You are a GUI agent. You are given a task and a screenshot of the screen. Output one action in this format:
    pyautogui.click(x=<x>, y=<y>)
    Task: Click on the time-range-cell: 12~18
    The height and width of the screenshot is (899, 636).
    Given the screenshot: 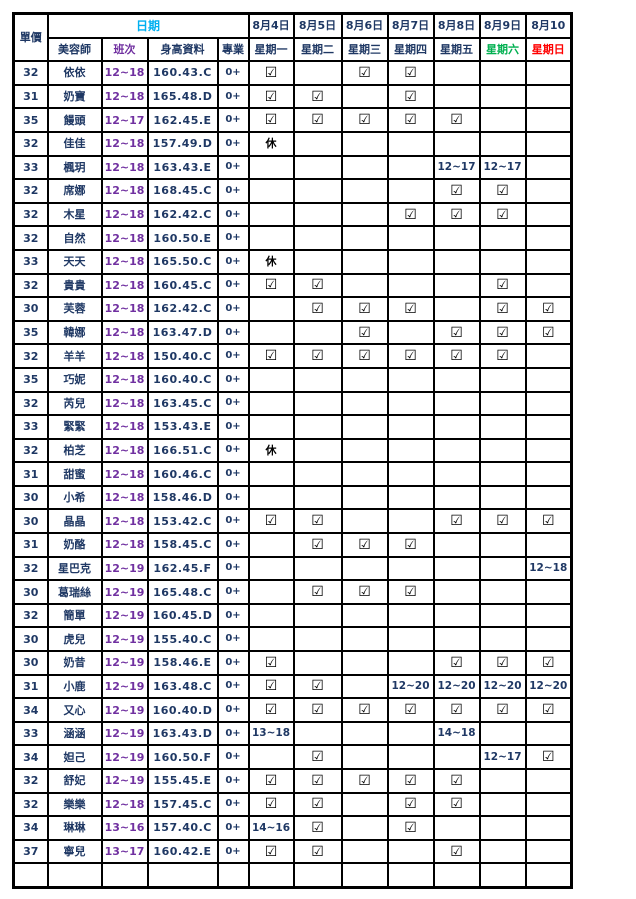 What is the action you would take?
    pyautogui.click(x=548, y=568)
    